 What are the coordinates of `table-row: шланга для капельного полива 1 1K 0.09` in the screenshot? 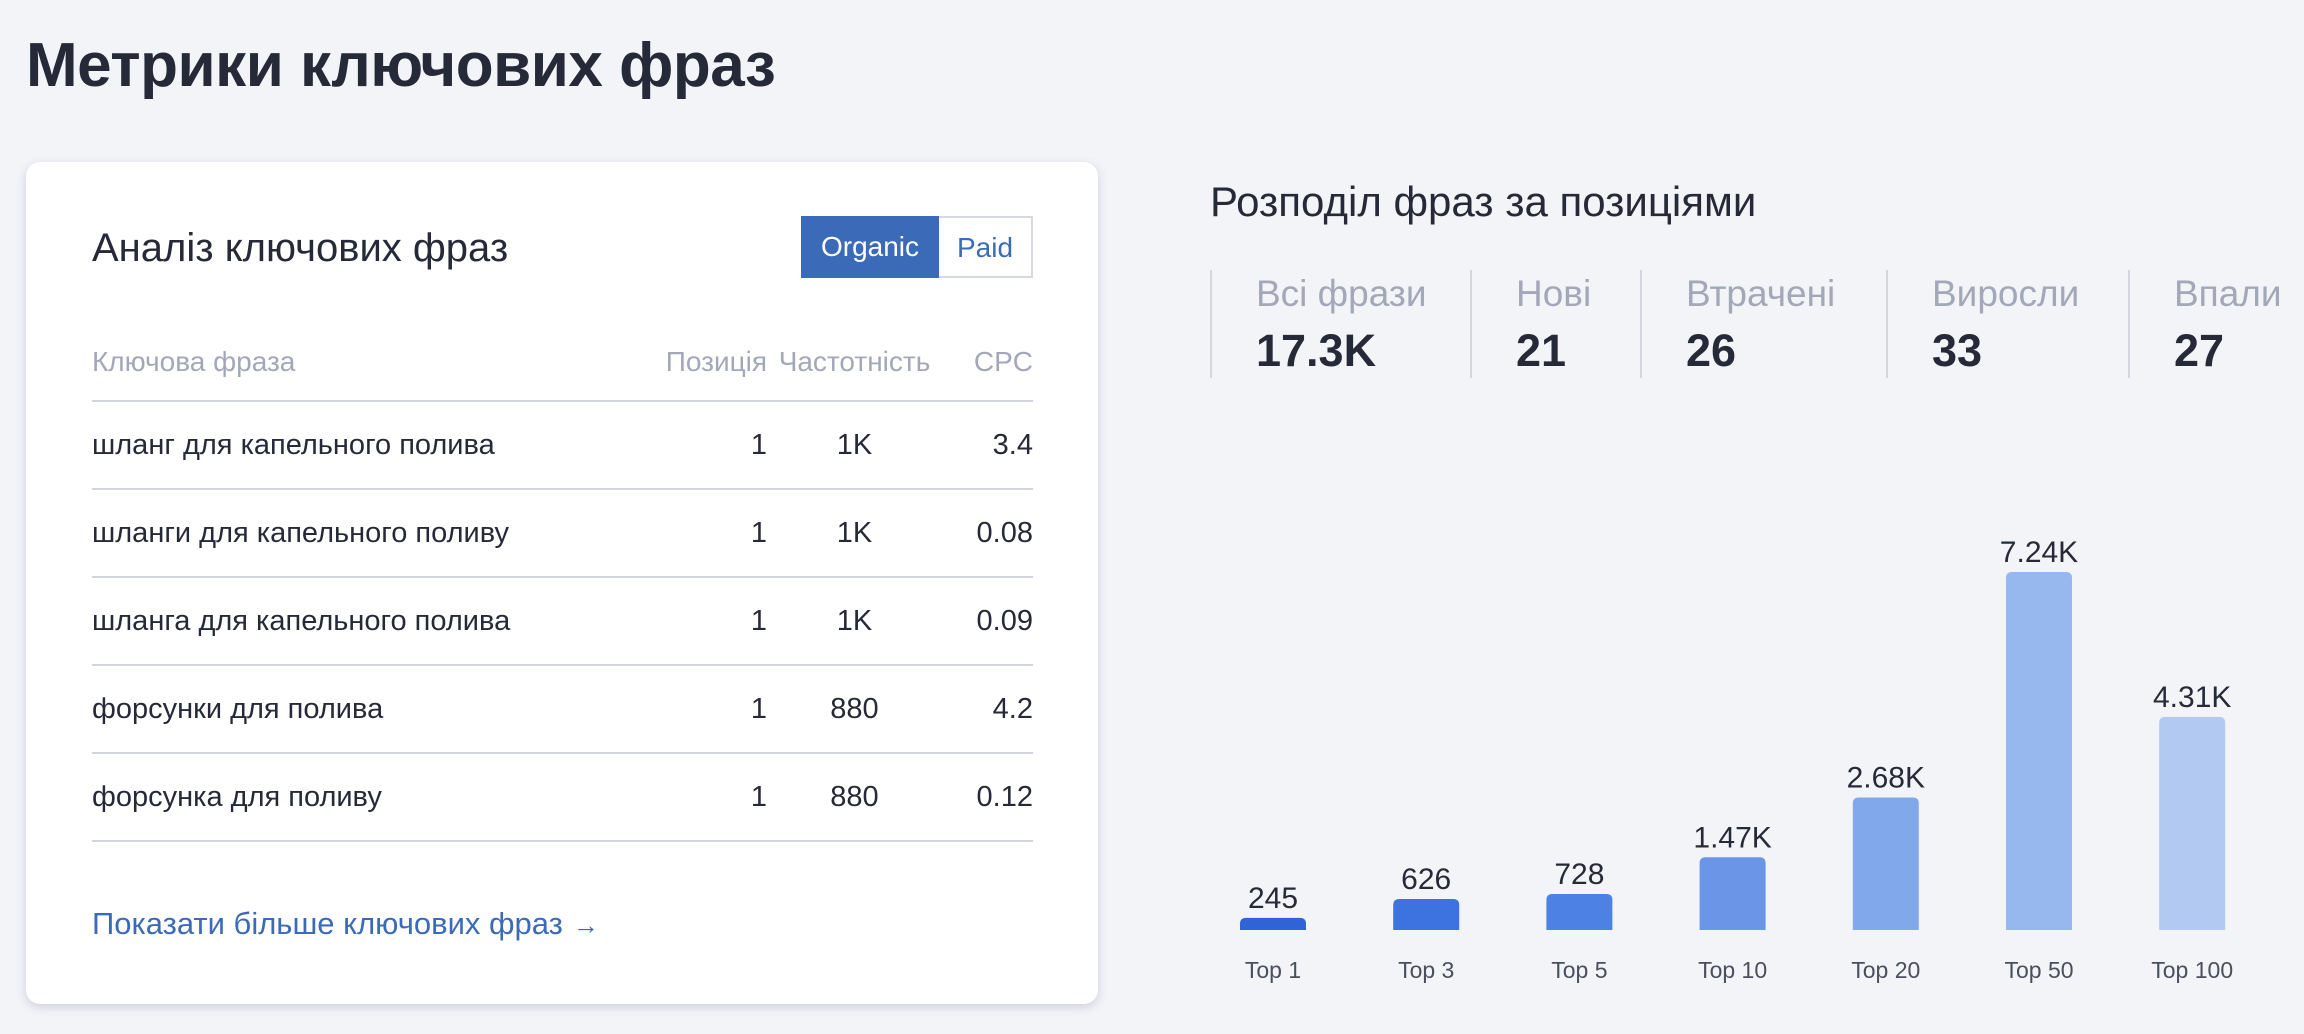 It's located at (562, 621).